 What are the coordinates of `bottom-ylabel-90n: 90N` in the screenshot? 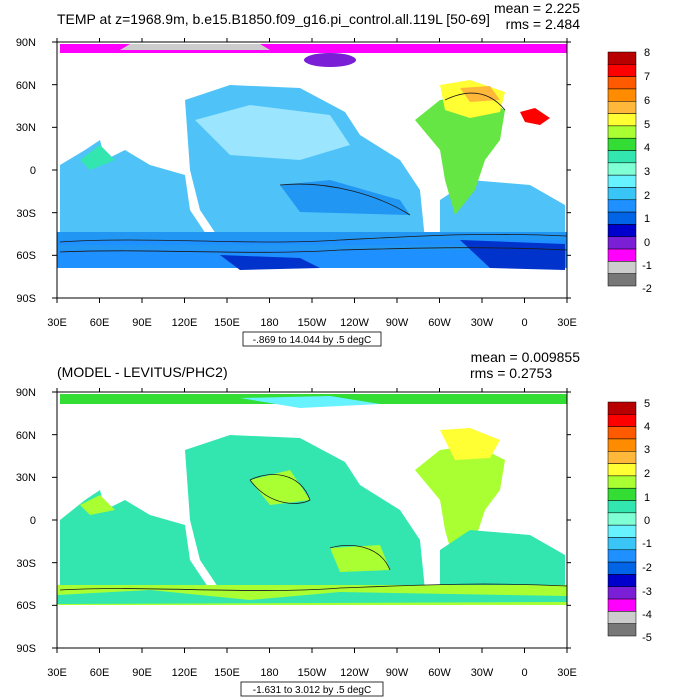 It's located at (26, 393).